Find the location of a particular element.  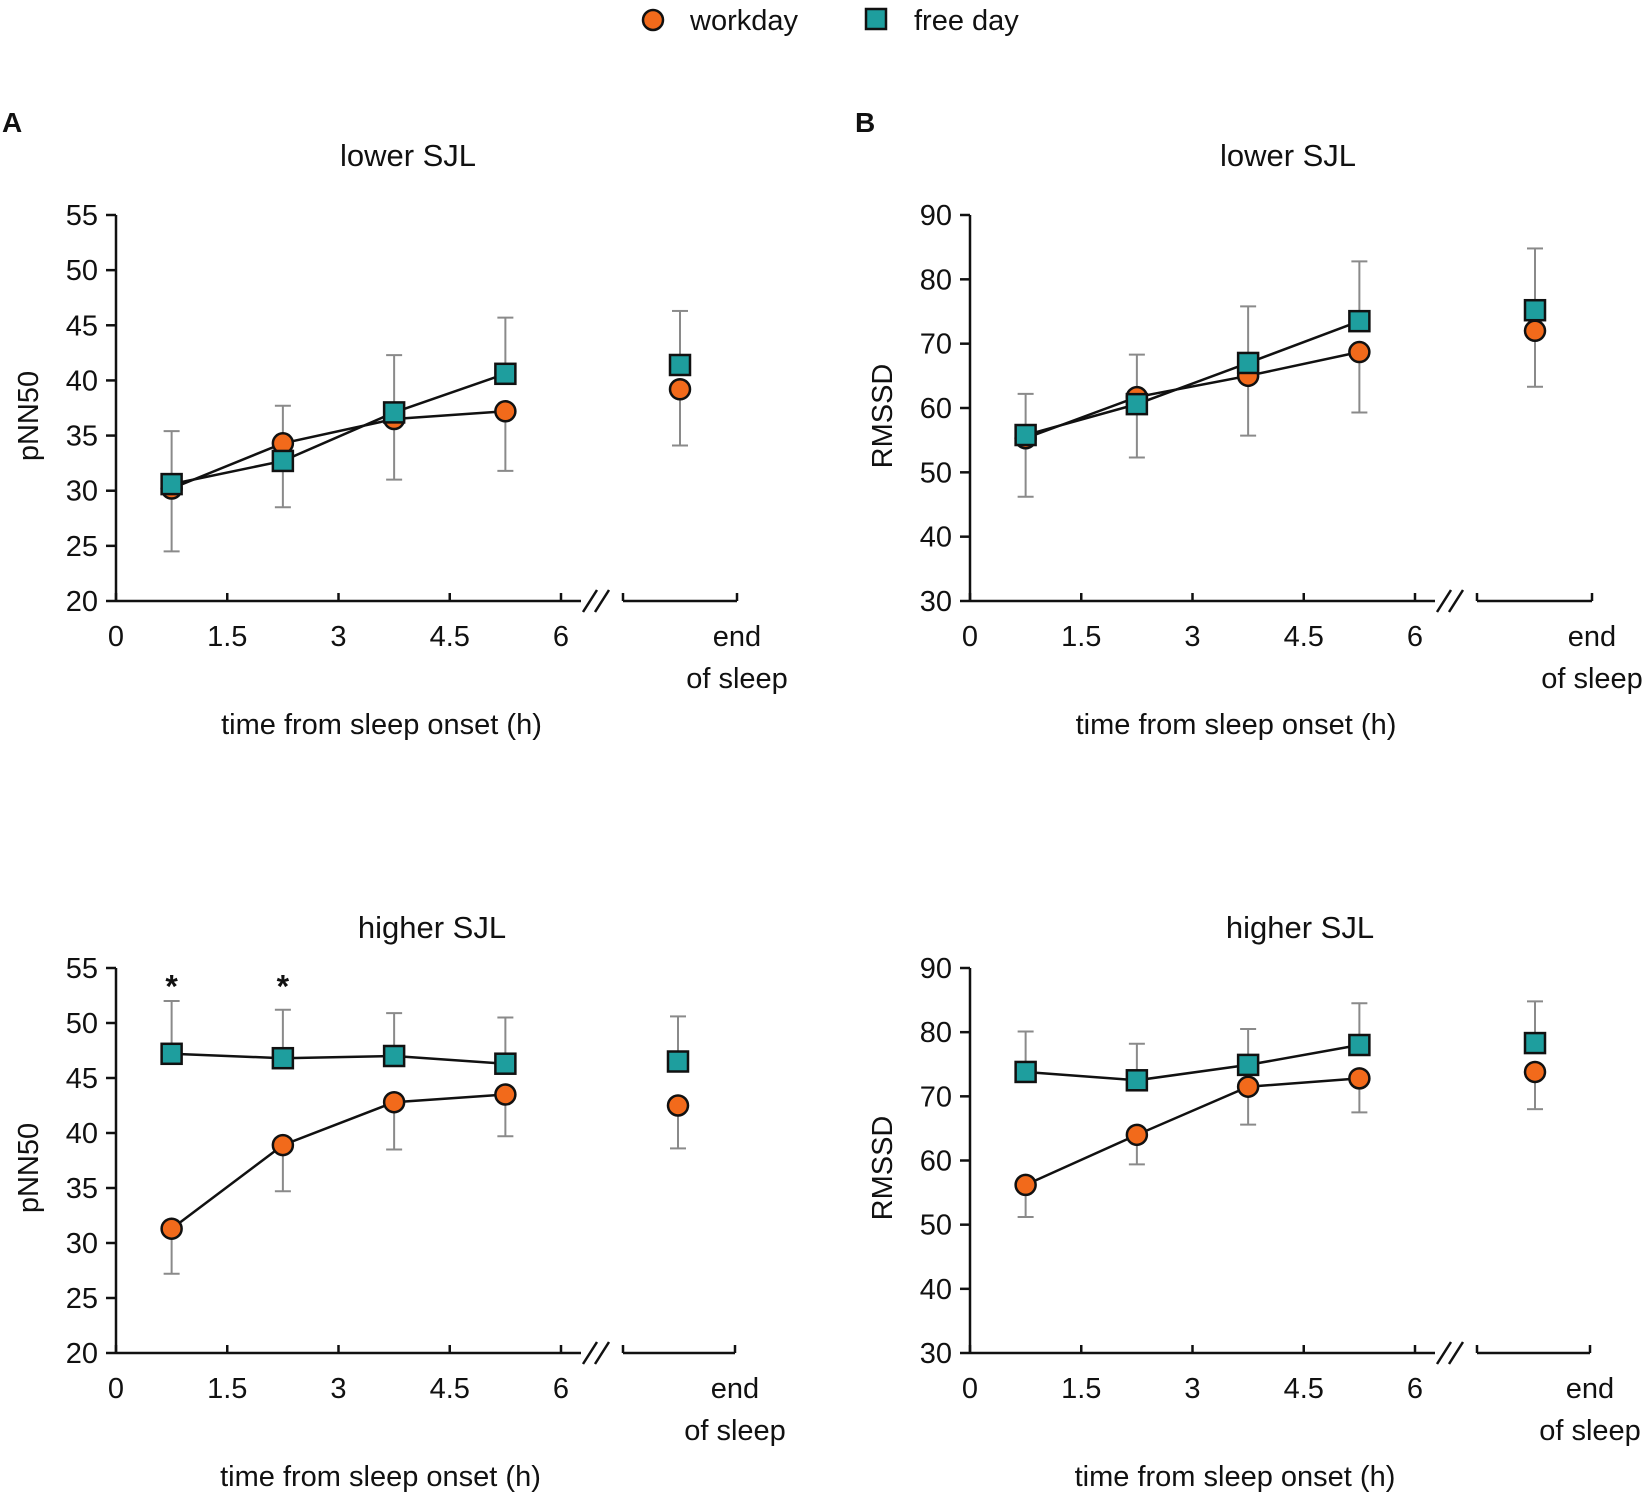

y-tick-label: 90 is located at coordinates (936, 969).